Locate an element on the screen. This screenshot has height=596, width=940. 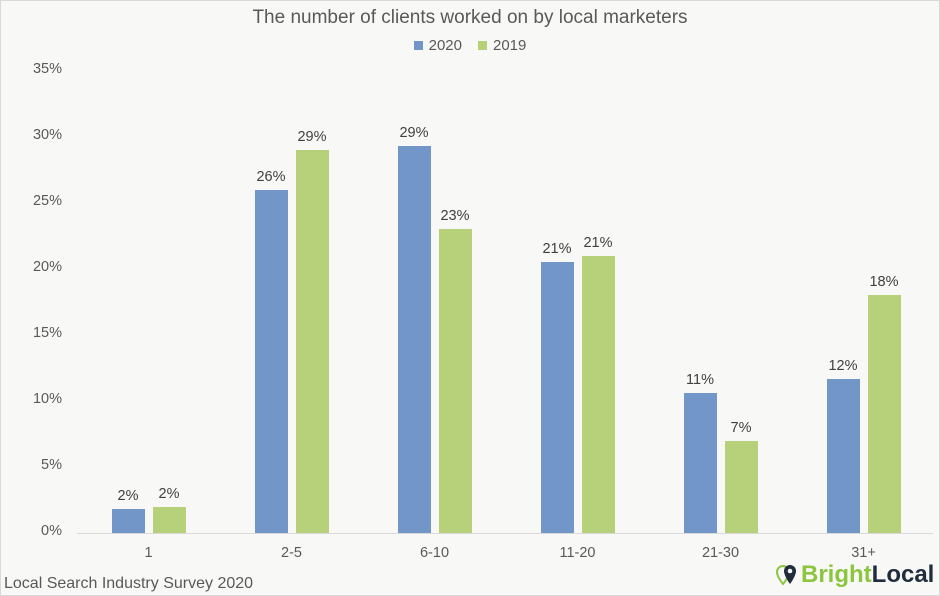
y-tick-label: 15% is located at coordinates (47, 333).